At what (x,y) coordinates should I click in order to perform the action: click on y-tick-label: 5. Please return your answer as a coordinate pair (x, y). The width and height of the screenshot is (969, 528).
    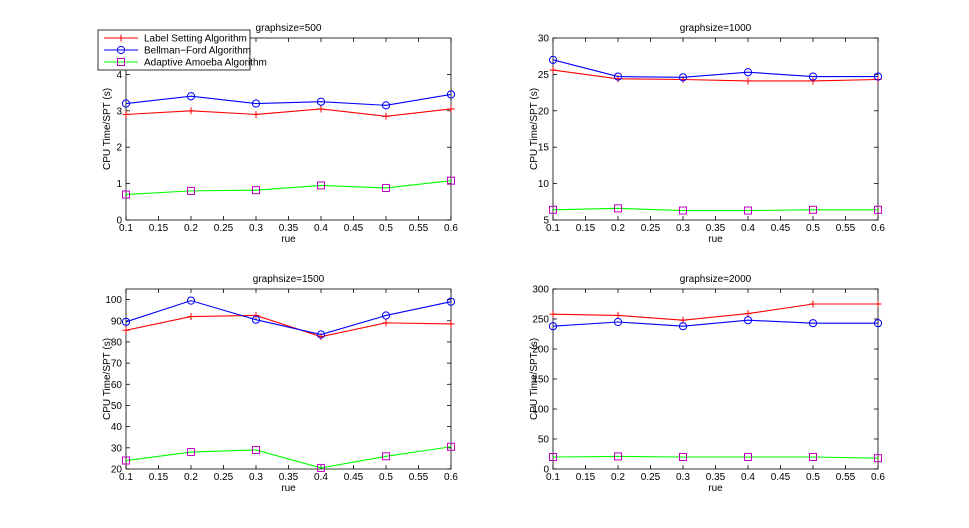
    Looking at the image, I should click on (546, 221).